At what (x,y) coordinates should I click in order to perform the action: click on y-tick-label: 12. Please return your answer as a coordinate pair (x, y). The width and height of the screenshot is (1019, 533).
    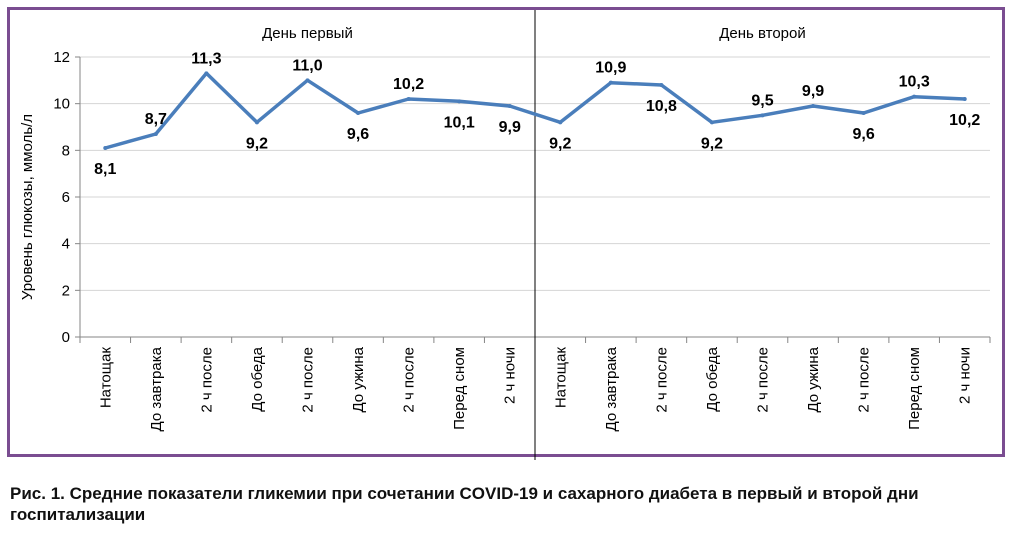
    Looking at the image, I should click on (61, 57).